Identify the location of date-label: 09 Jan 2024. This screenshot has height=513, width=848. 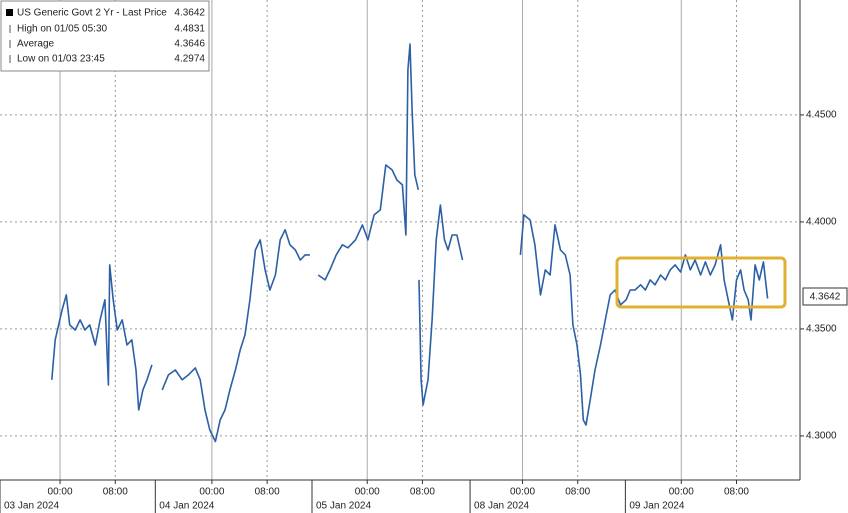
(656, 506).